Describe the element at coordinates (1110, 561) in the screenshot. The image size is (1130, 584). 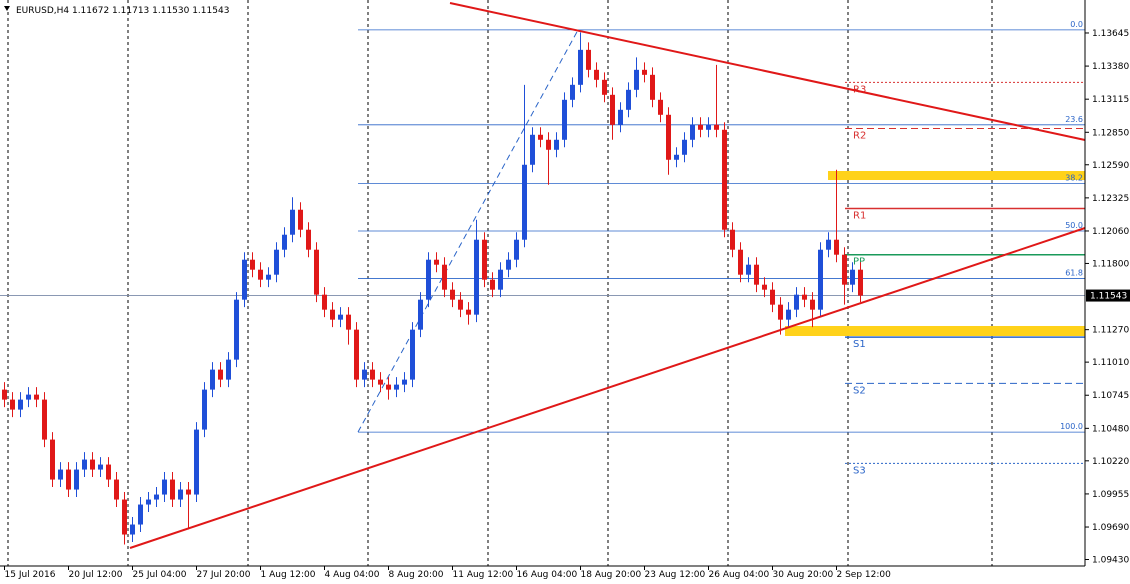
I see `y-tick-label: 1.09430` at that location.